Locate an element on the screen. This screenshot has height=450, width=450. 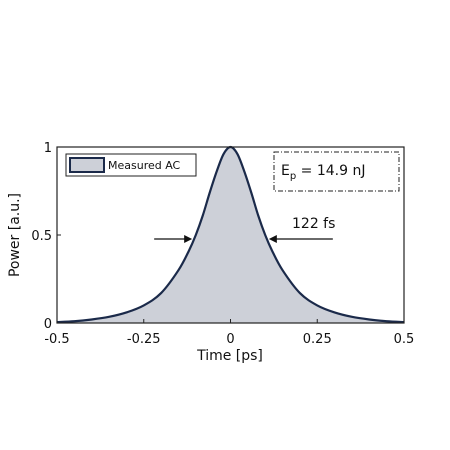
legend: Measured AC is located at coordinates (131, 165).